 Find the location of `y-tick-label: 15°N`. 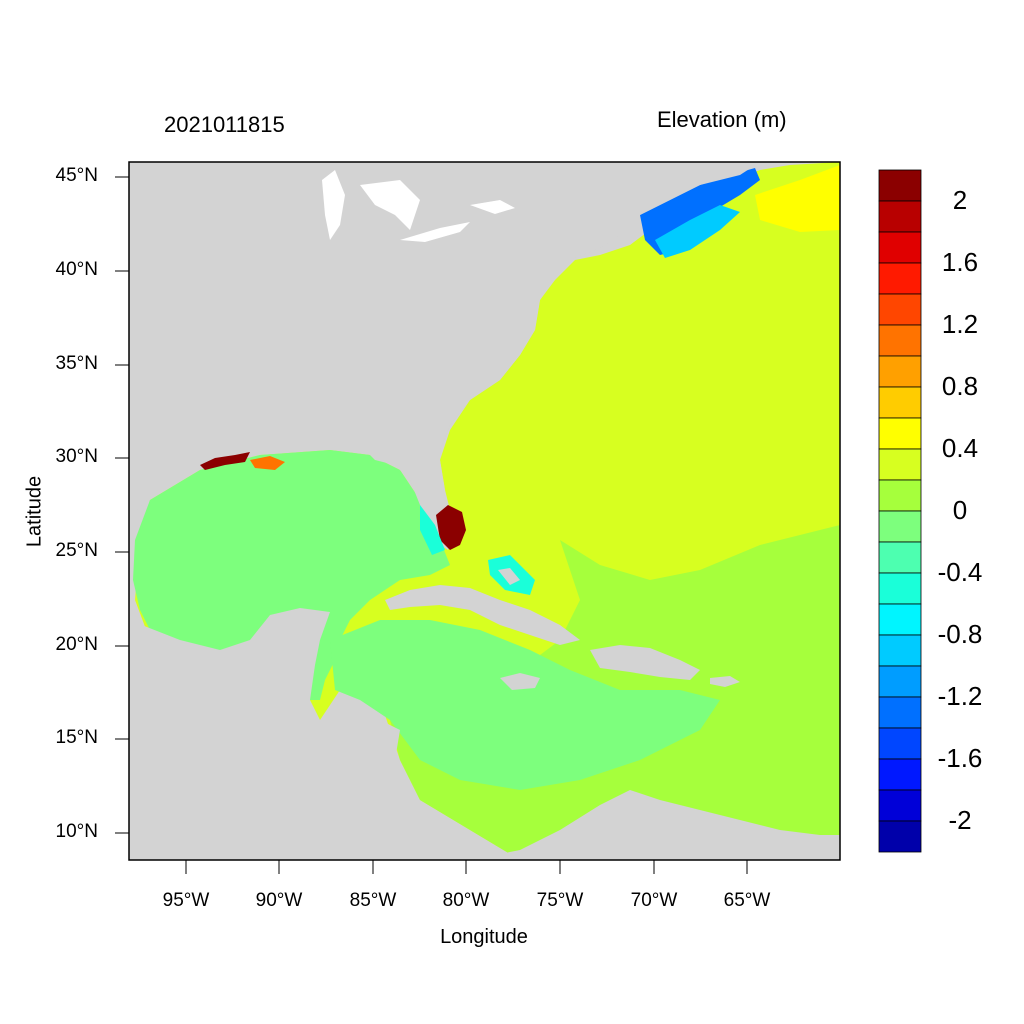

y-tick-label: 15°N is located at coordinates (76, 737).